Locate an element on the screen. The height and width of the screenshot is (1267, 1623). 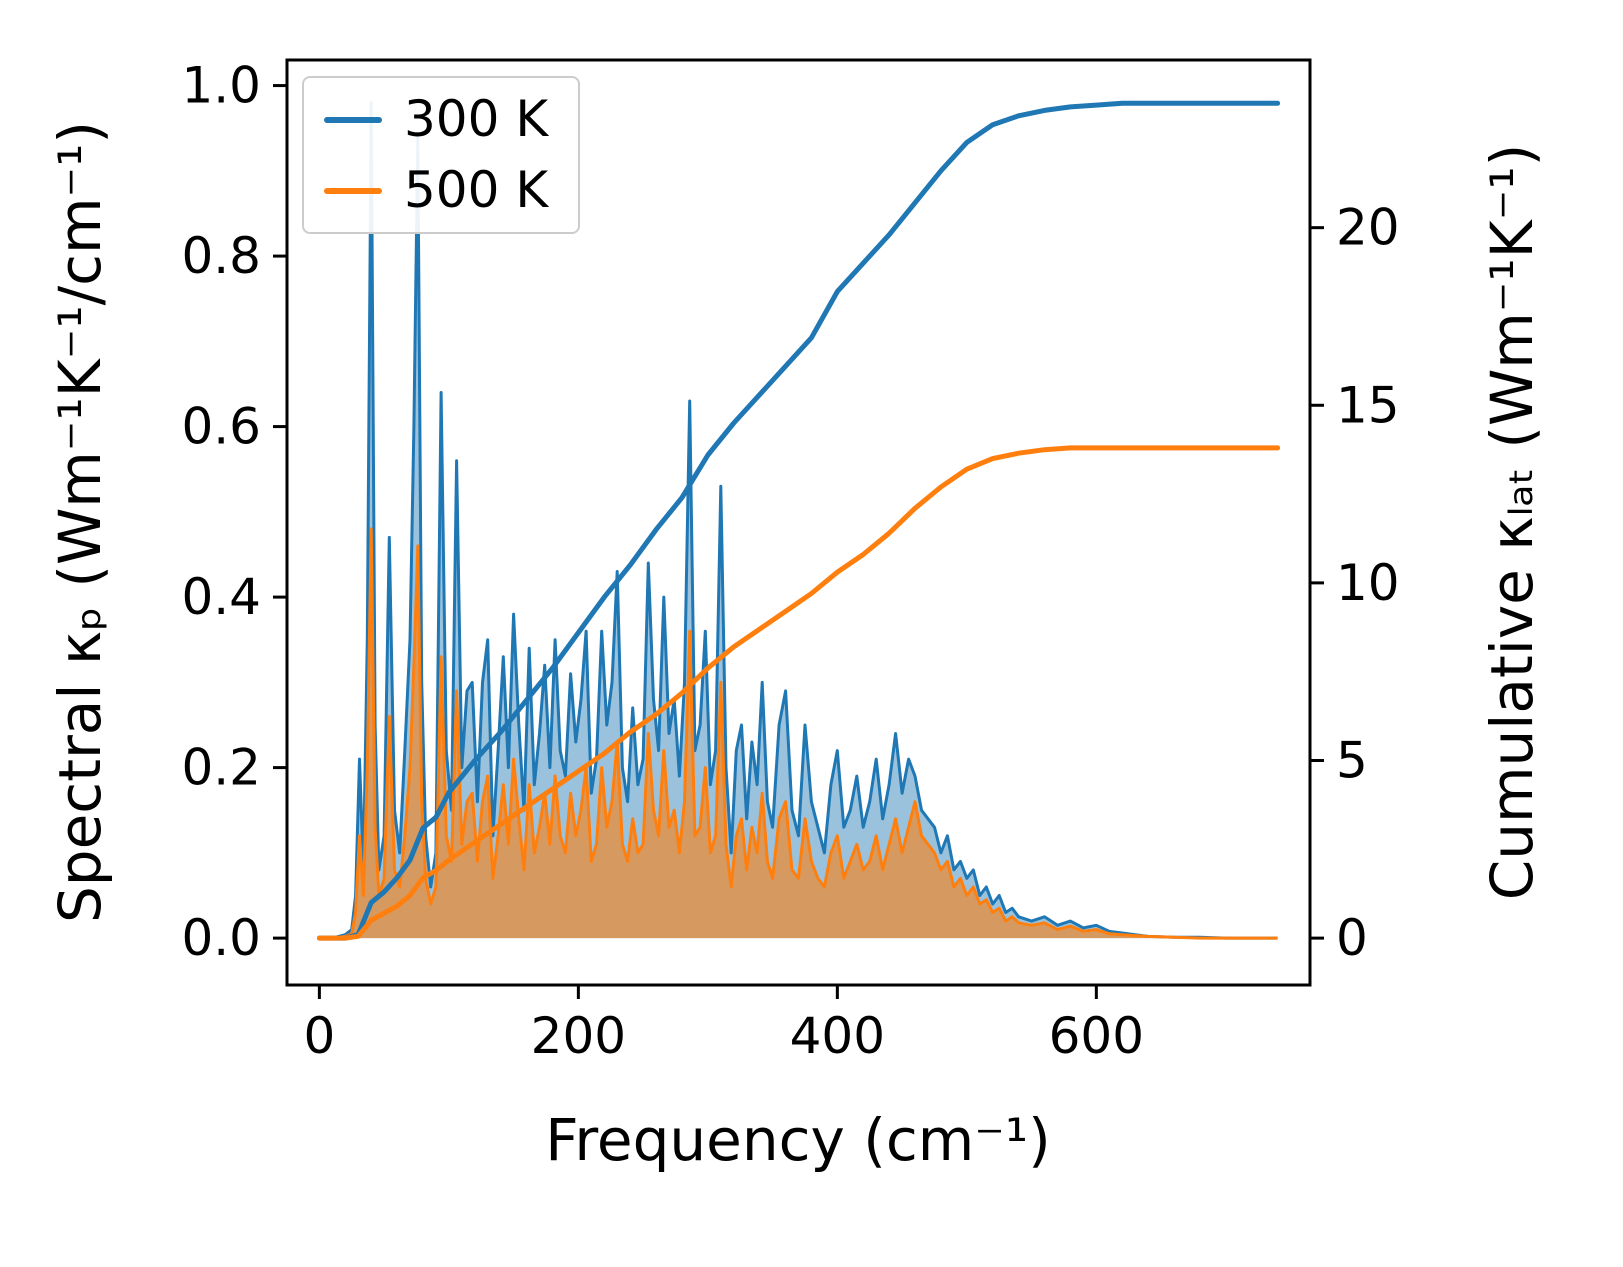
x-tick-label: 400 is located at coordinates (837, 1036).